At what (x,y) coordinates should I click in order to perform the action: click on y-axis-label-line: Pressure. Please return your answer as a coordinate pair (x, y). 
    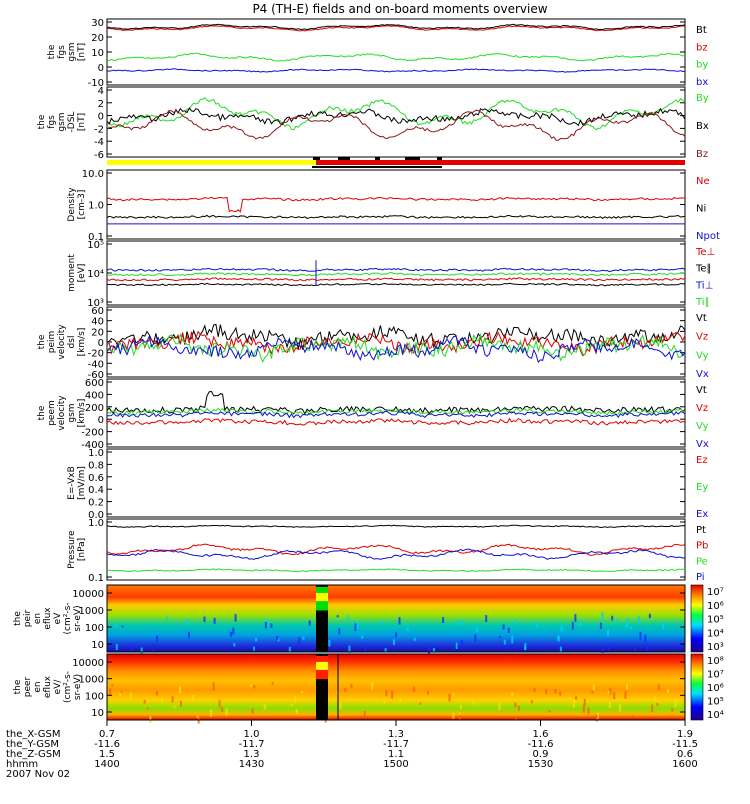
    Looking at the image, I should click on (72, 549).